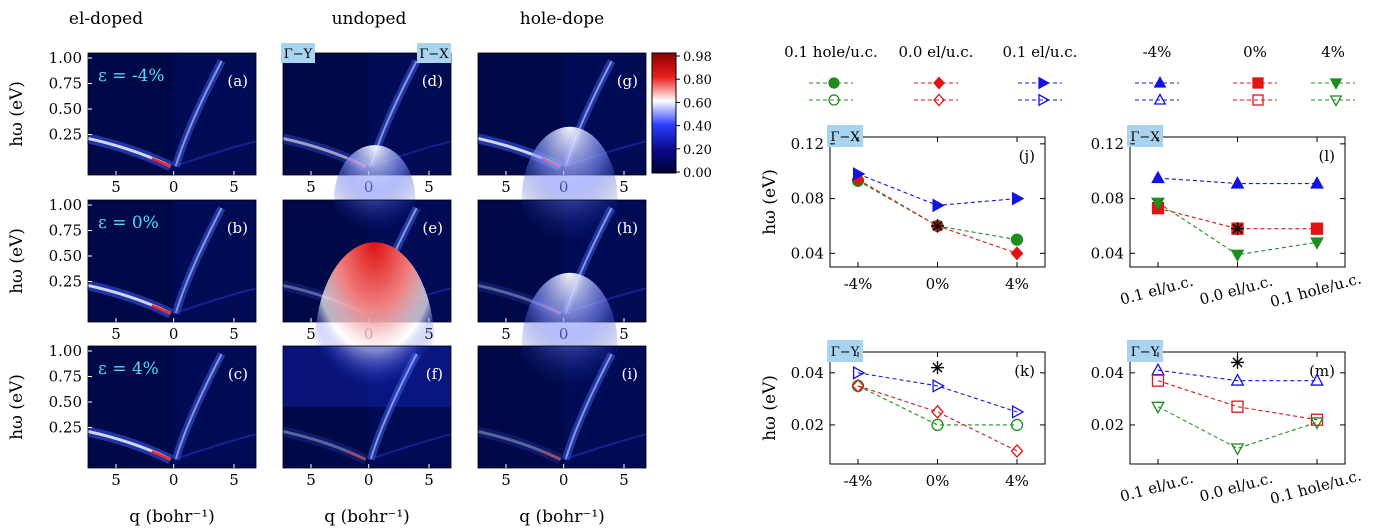 The image size is (1374, 531). What do you see at coordinates (770, 202) in the screenshot?
I see `y-axis-label: hω (eV)` at bounding box center [770, 202].